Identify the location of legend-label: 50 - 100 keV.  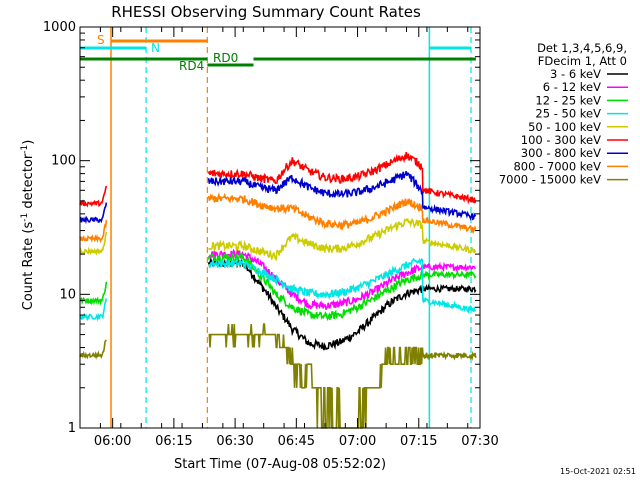
(564, 127).